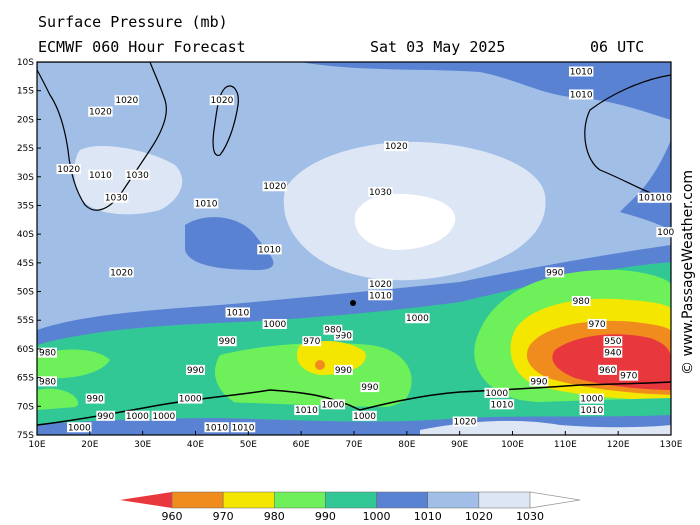 Image resolution: width=700 pixels, height=525 pixels. I want to click on colorbar-label: 980, so click(274, 516).